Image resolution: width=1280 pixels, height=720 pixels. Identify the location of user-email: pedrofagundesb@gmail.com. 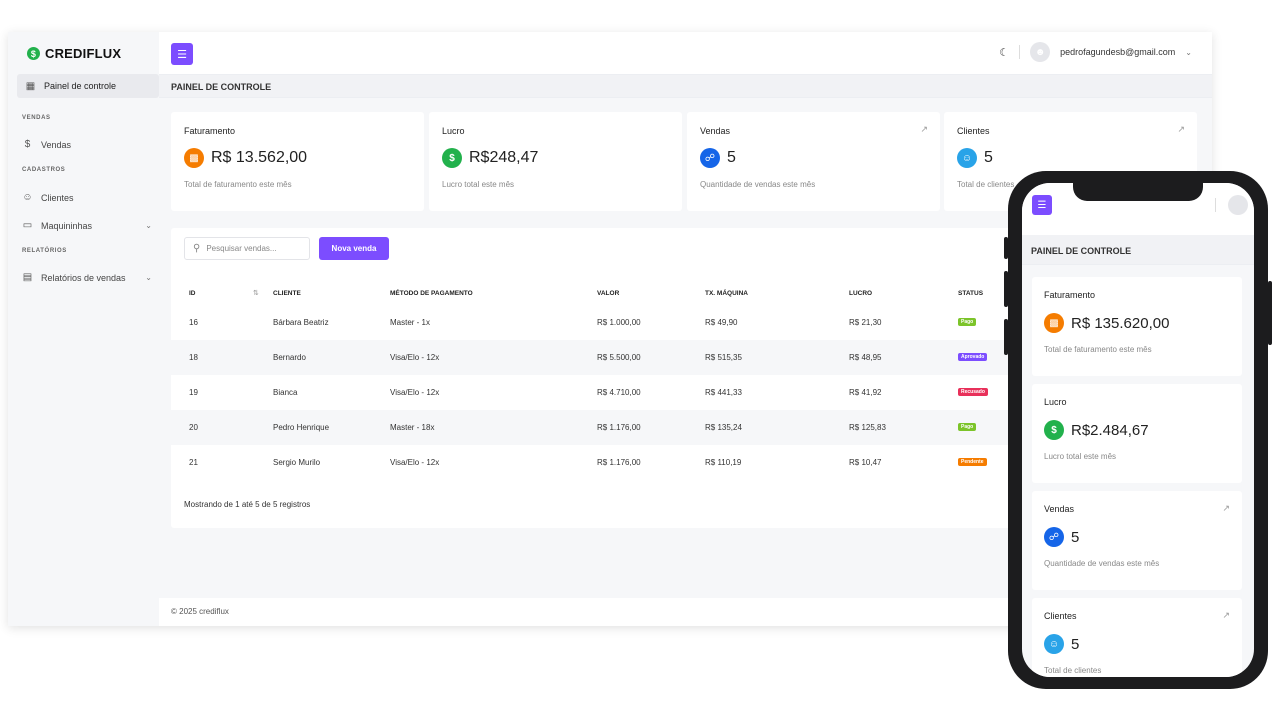
(1118, 52).